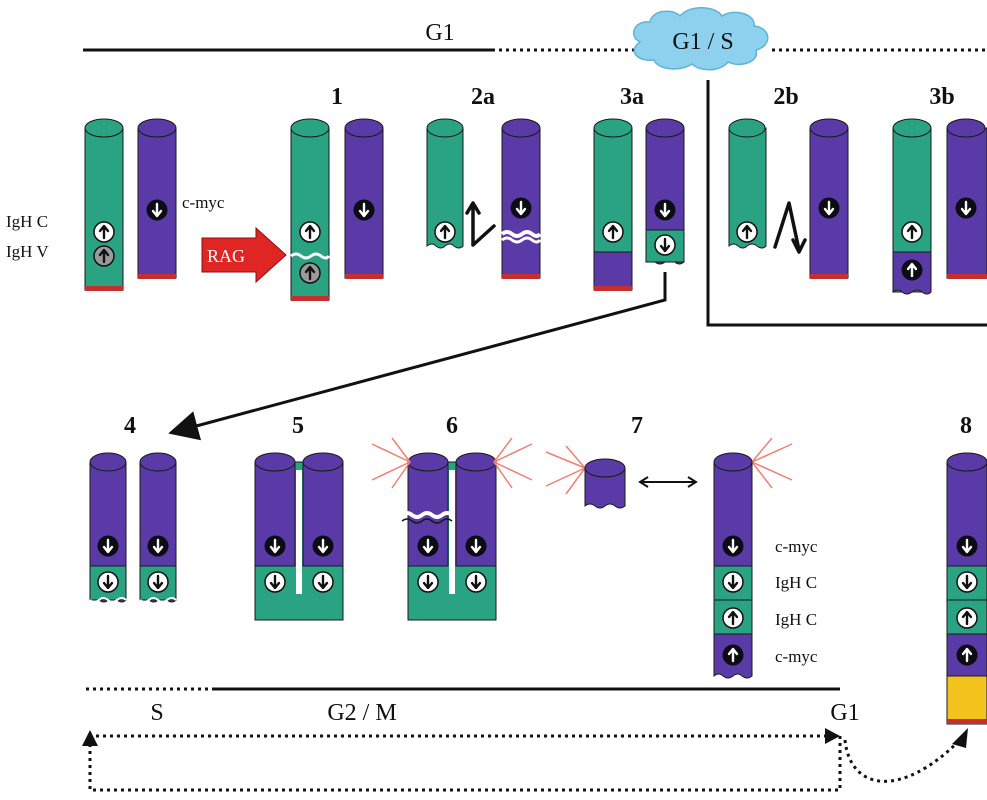  I want to click on step-6: 6, so click(452, 426).